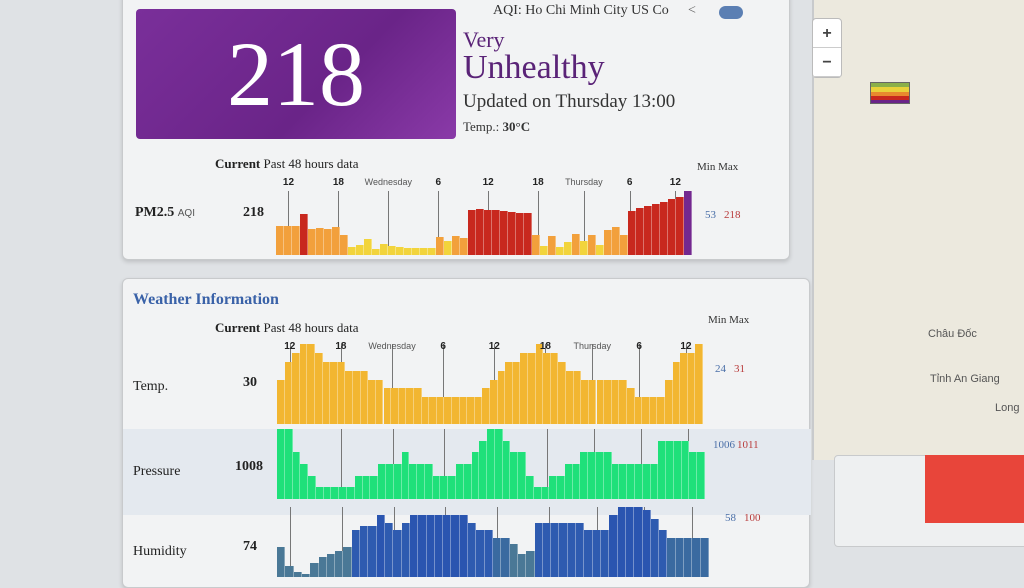  What do you see at coordinates (890, 93) in the screenshot?
I see `aqi-map-marker` at bounding box center [890, 93].